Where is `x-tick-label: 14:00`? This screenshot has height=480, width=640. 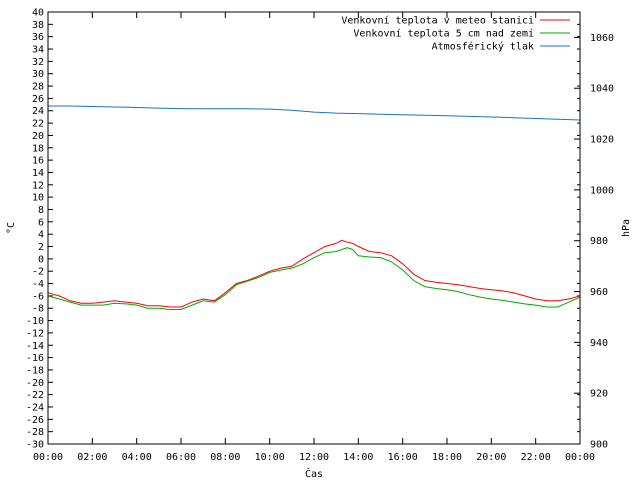
x-tick-label: 14:00 is located at coordinates (358, 457).